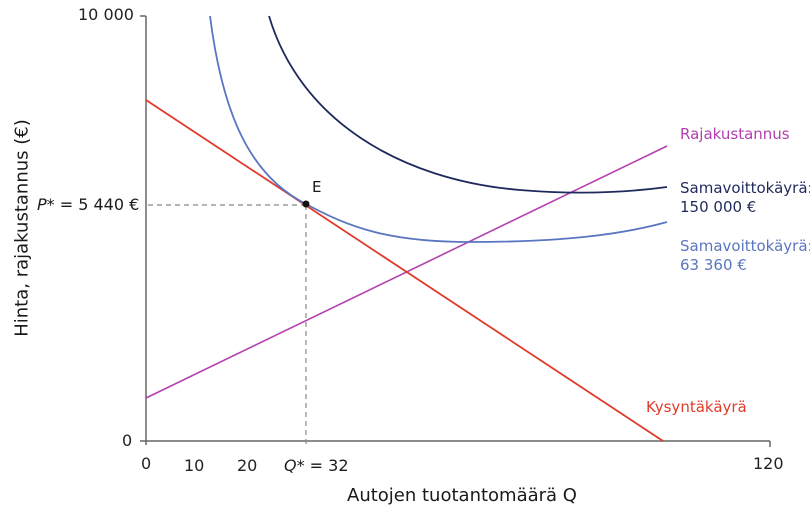  I want to click on marginal-cost-label: Rajakustannus, so click(735, 134).